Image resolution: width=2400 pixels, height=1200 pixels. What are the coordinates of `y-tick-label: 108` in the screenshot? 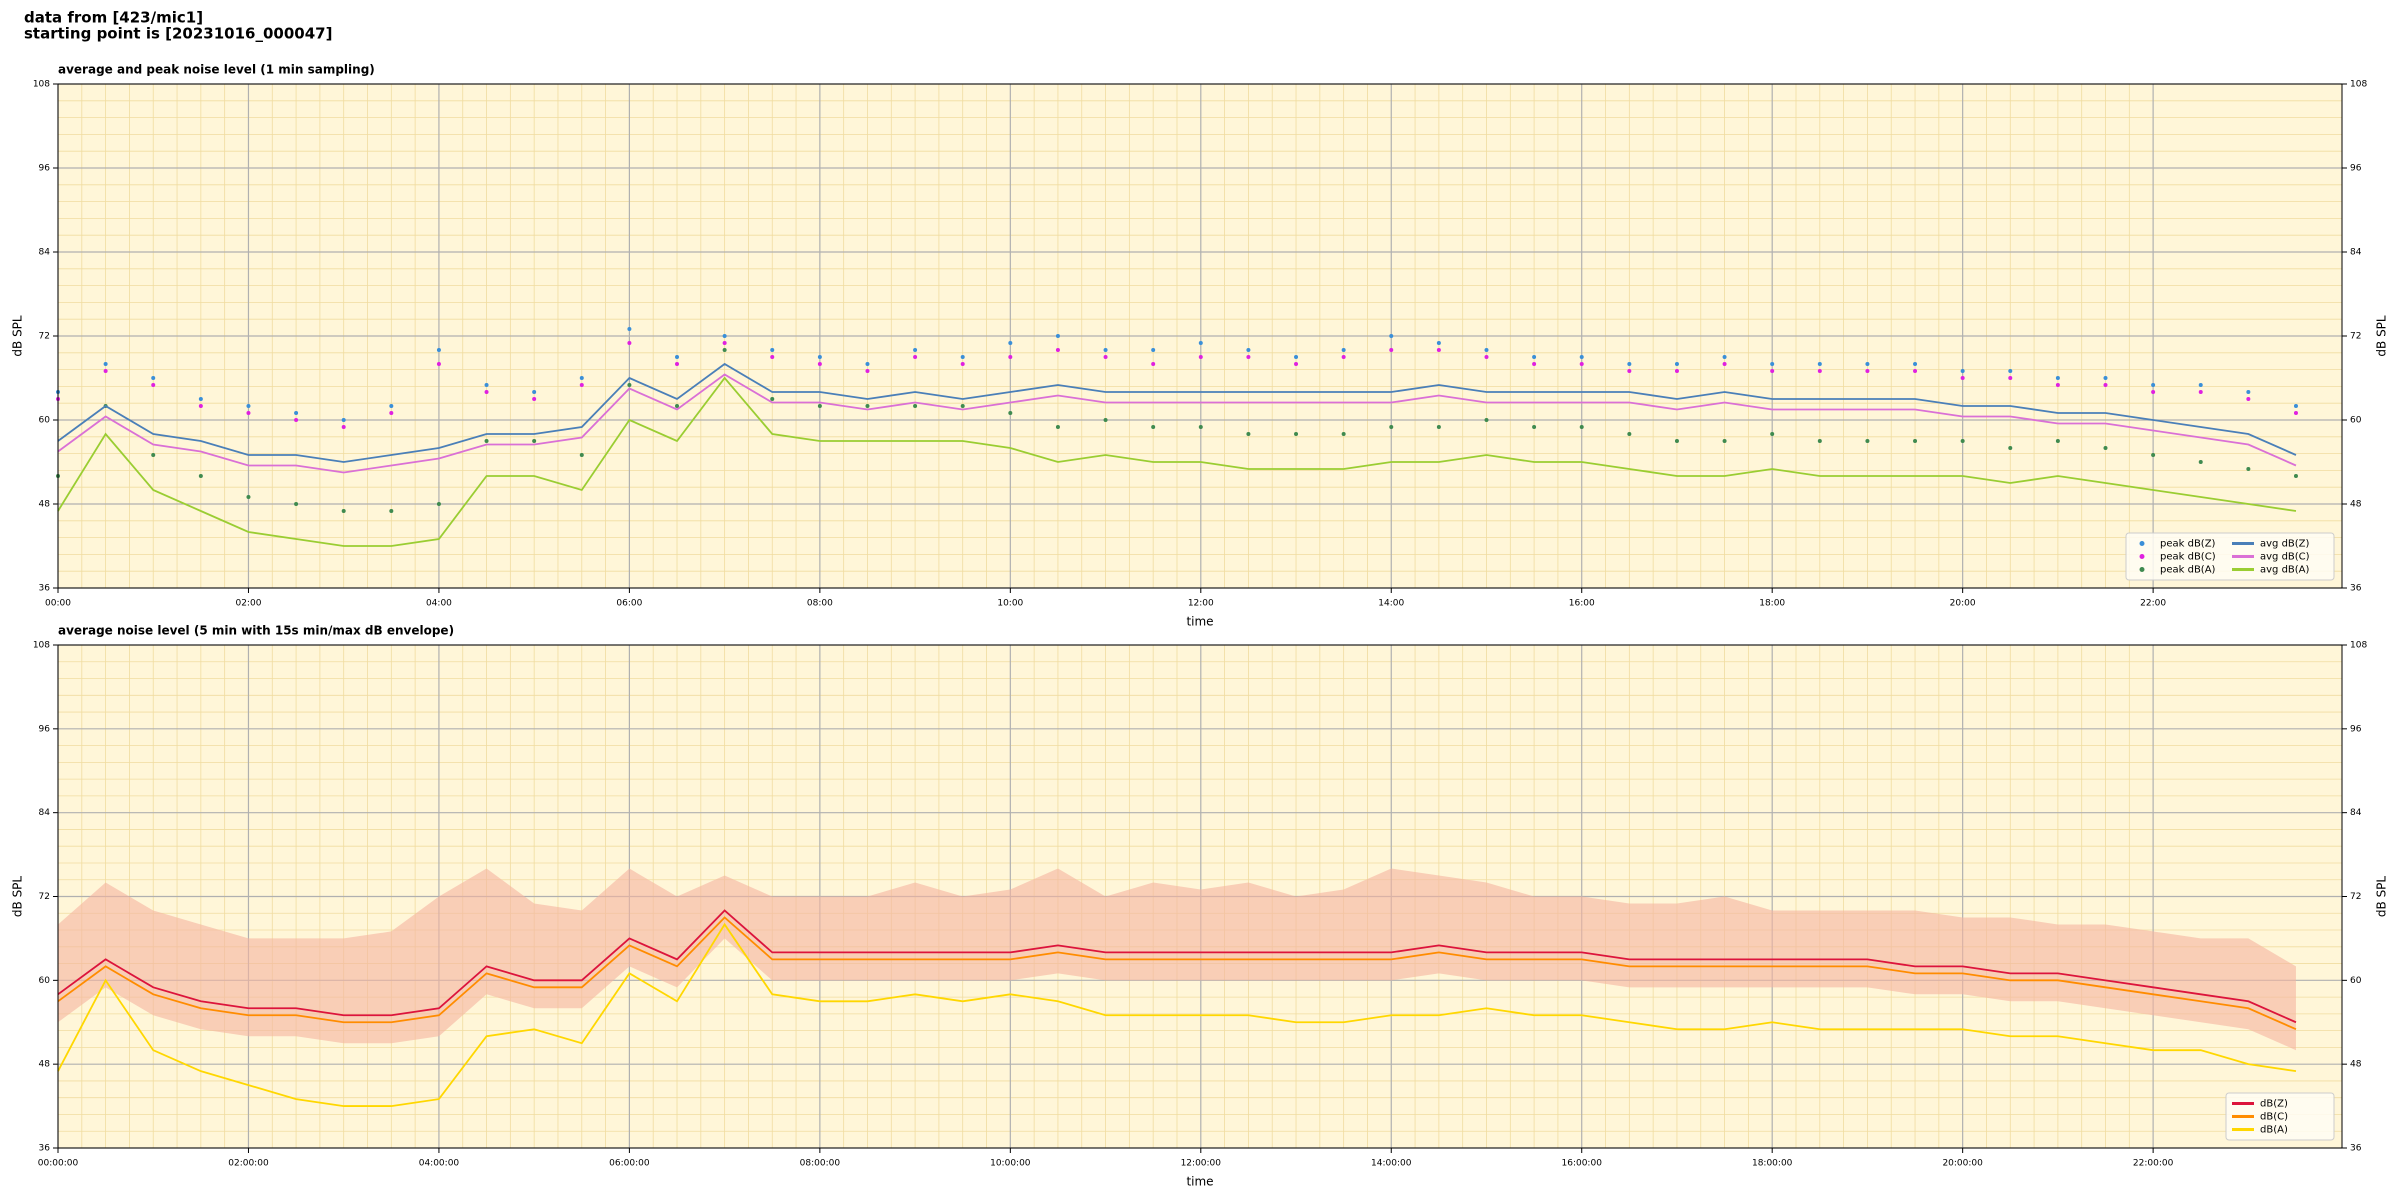 It's located at (2358, 85).